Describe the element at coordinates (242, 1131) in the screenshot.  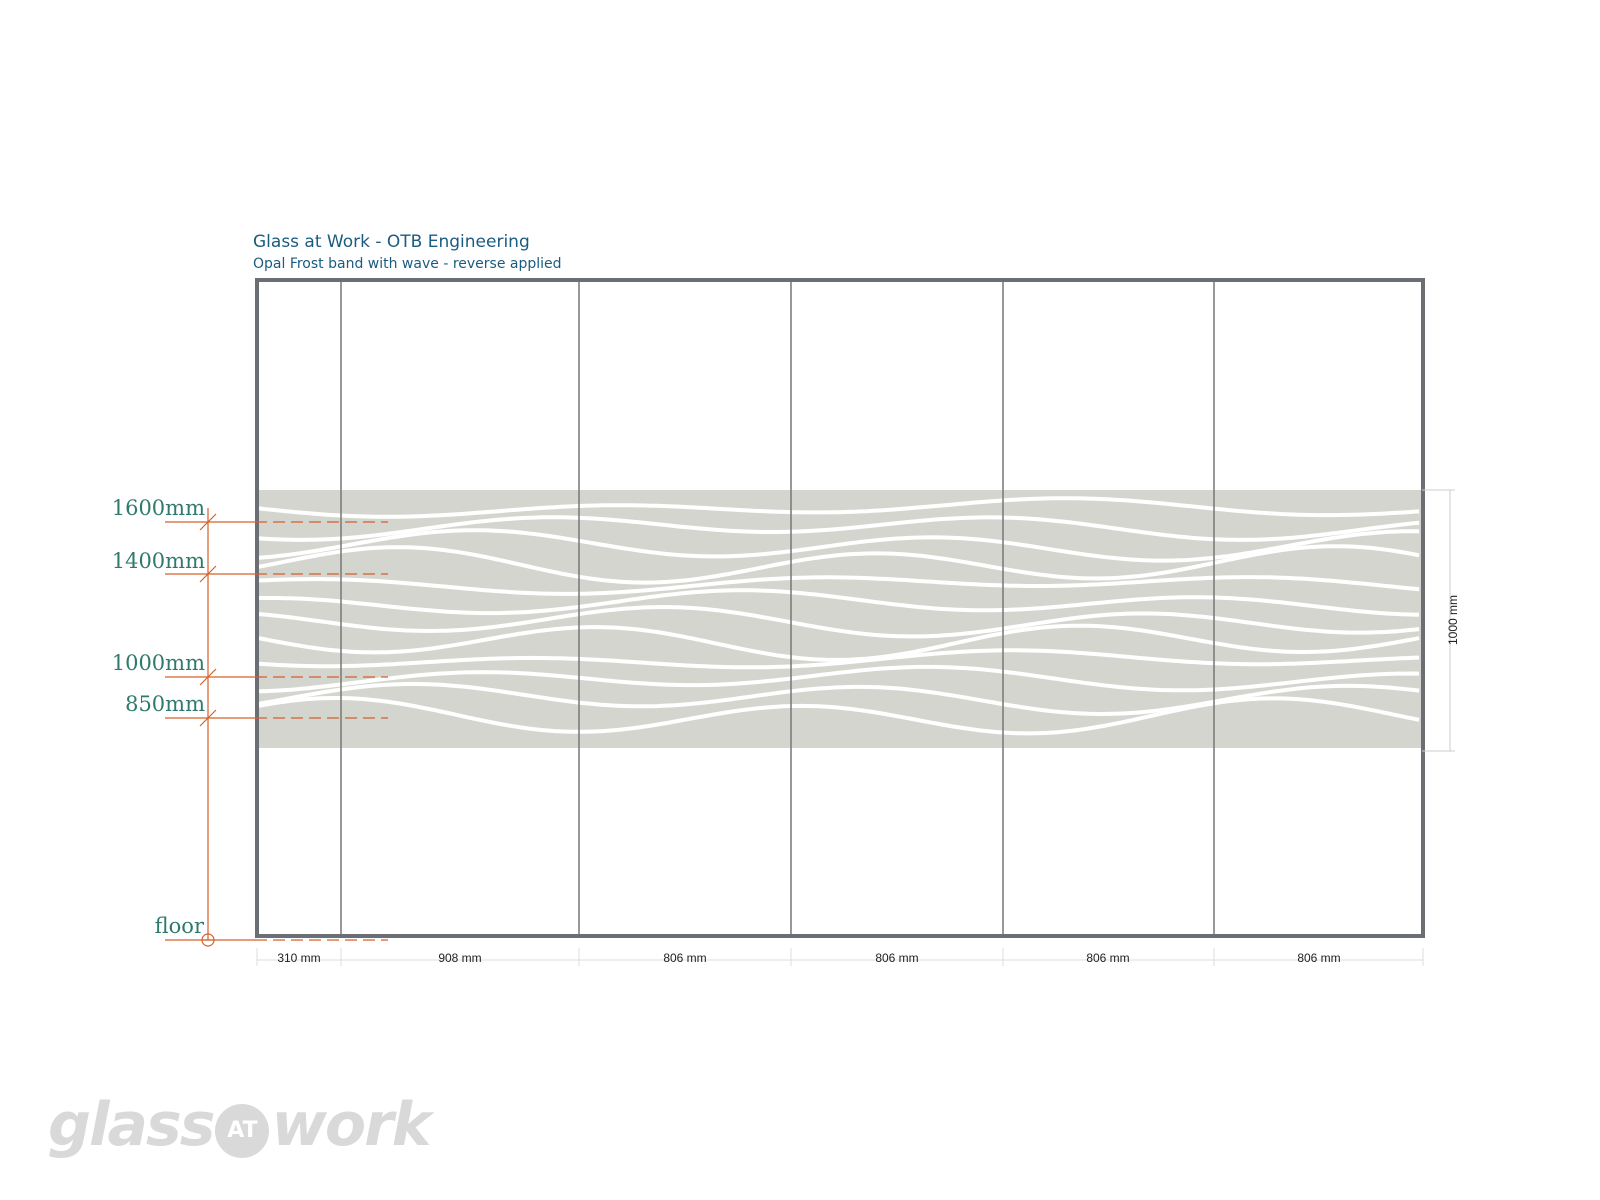
I see `logo-at-badge: AT` at that location.